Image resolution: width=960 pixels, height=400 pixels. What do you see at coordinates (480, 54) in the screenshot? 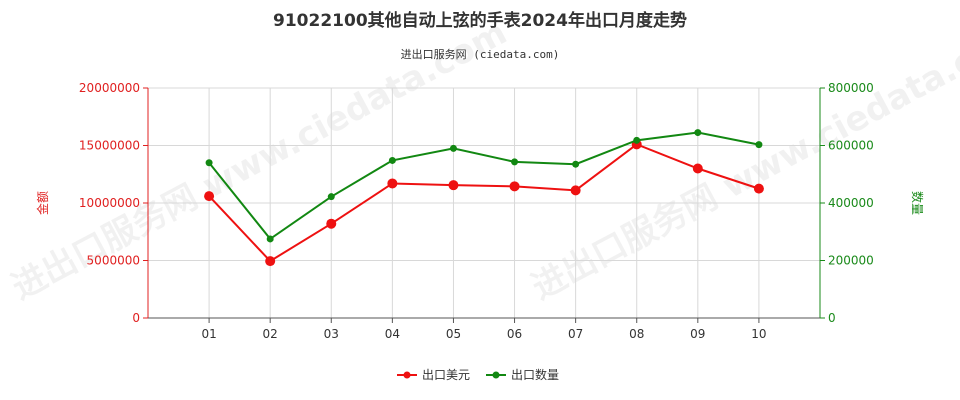
I see `chart-subtitle: 进出口服务网 (ciedata.com)` at bounding box center [480, 54].